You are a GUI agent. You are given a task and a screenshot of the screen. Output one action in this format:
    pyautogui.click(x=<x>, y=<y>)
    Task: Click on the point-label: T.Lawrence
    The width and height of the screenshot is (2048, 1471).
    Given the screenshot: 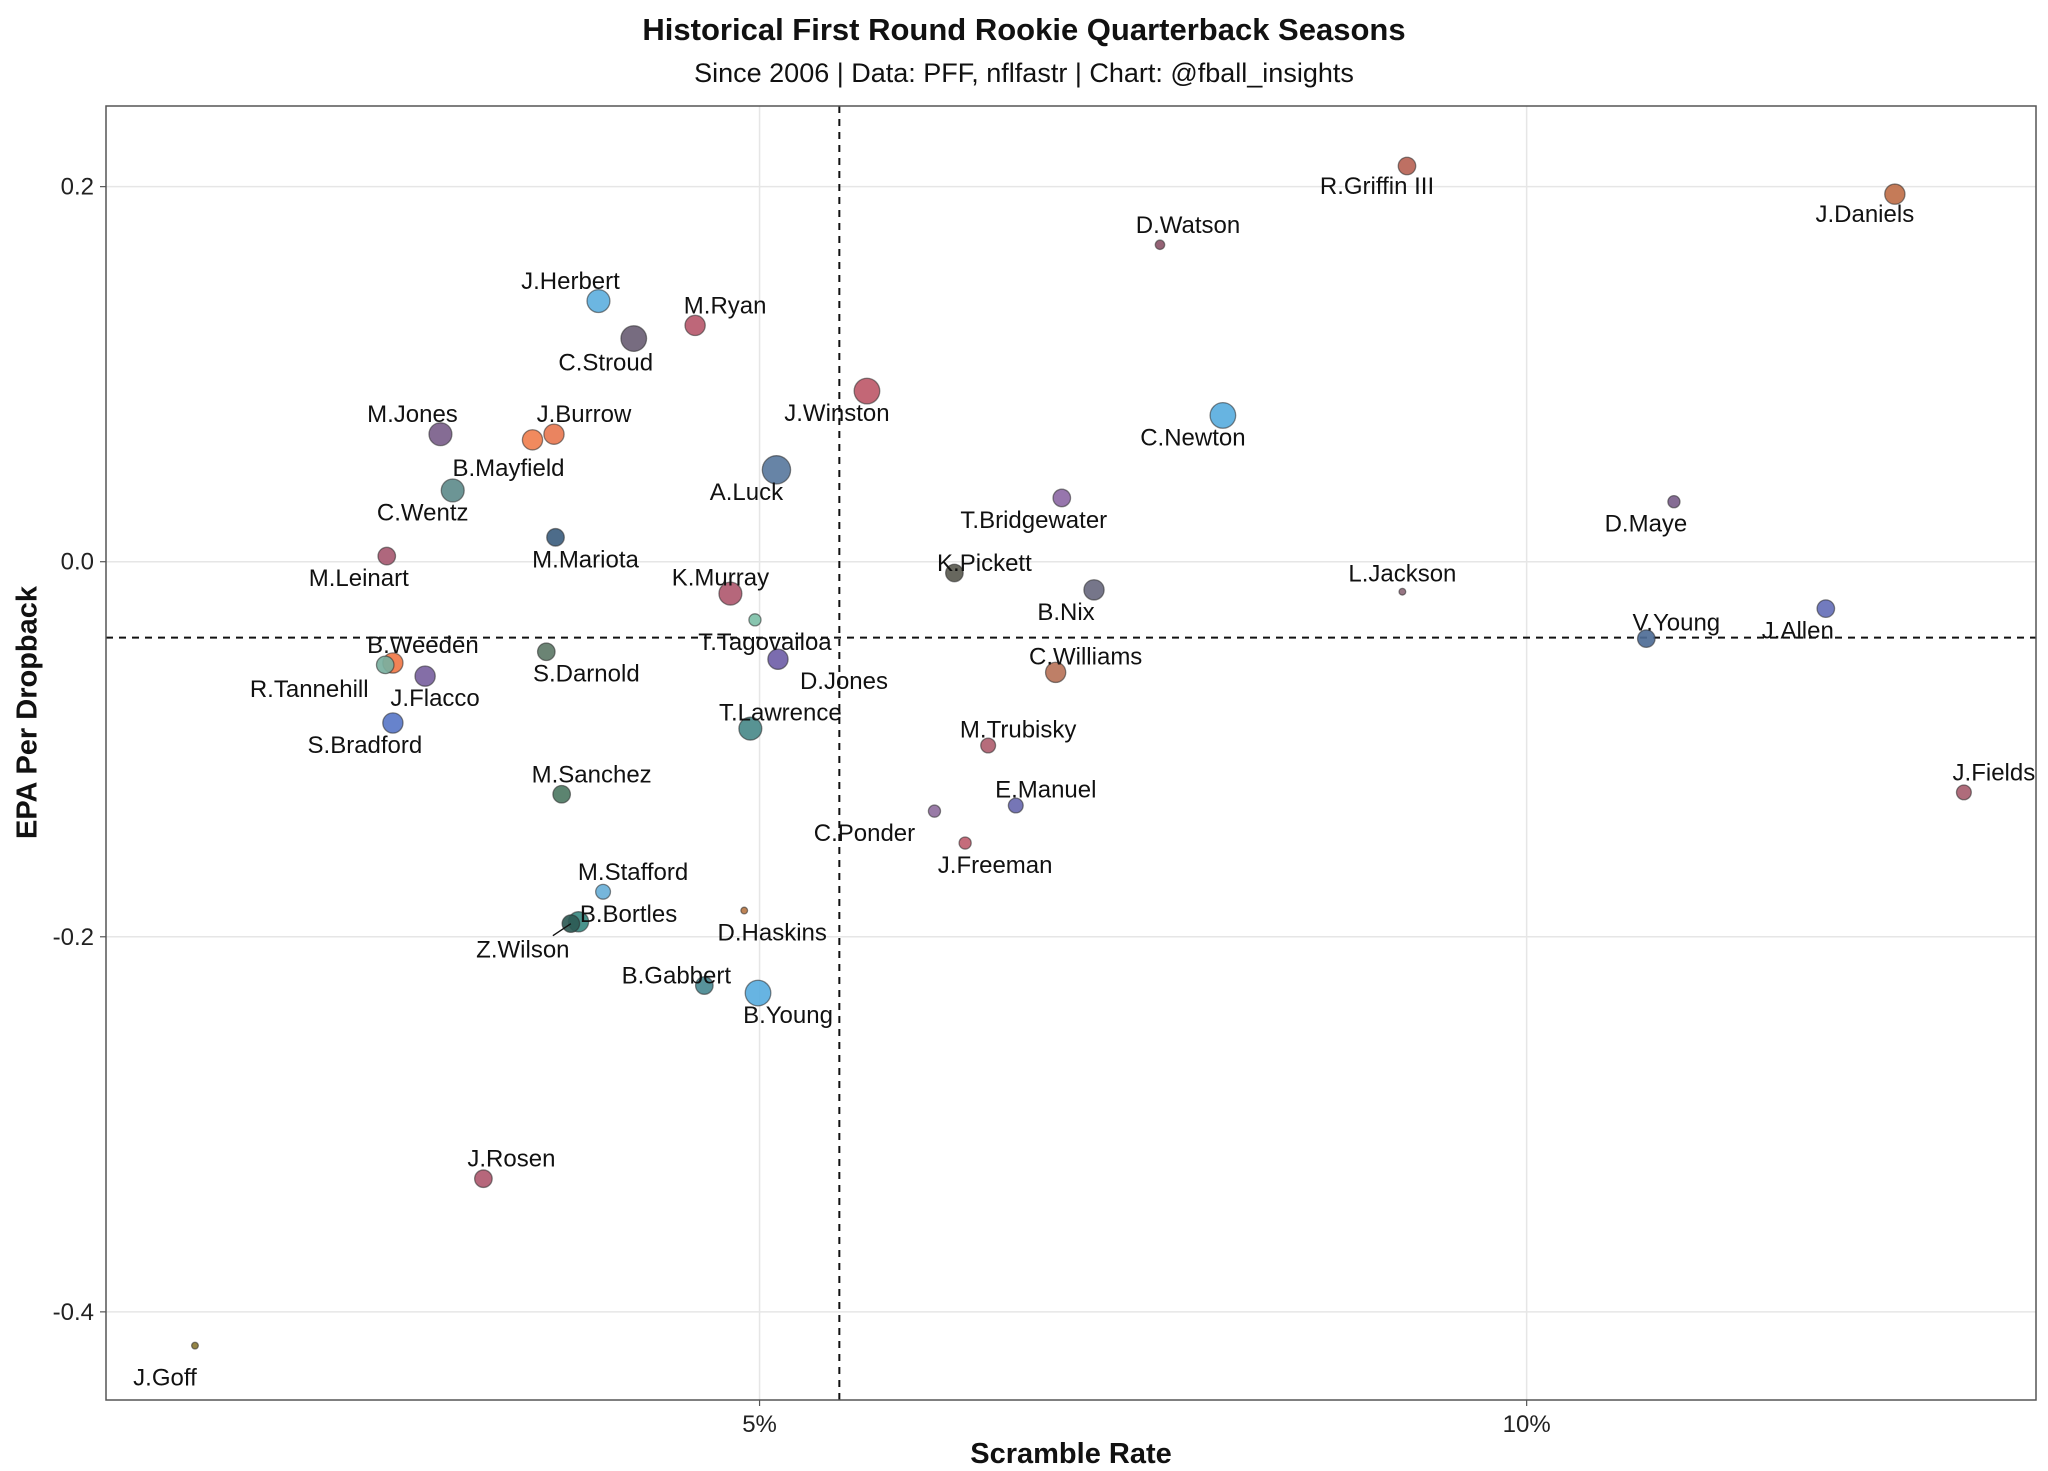 What is the action you would take?
    pyautogui.click(x=780, y=713)
    